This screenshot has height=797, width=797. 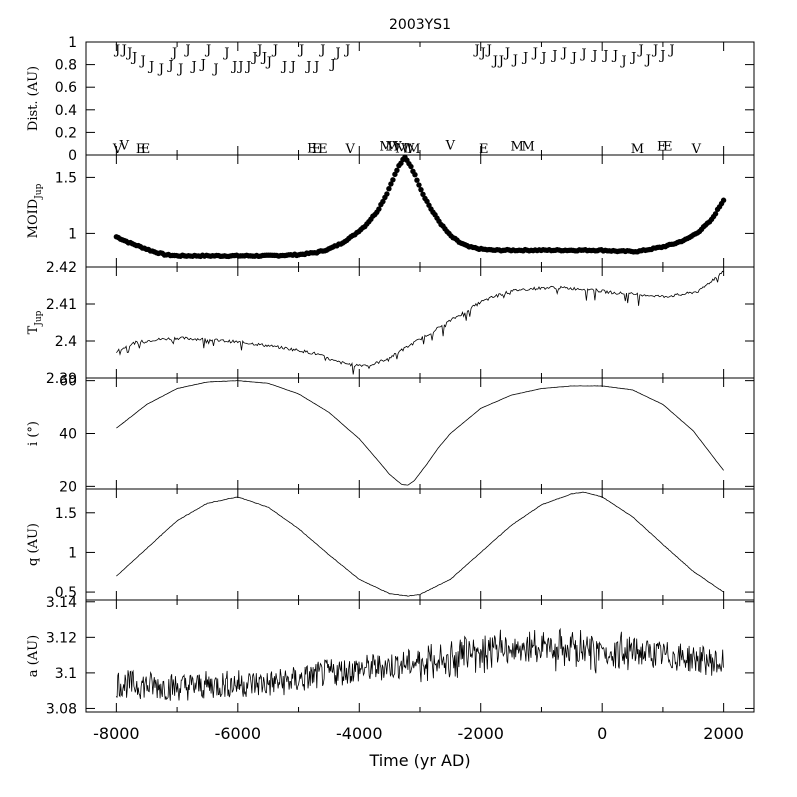 I want to click on y-tick-label: 0.6, so click(x=66, y=88).